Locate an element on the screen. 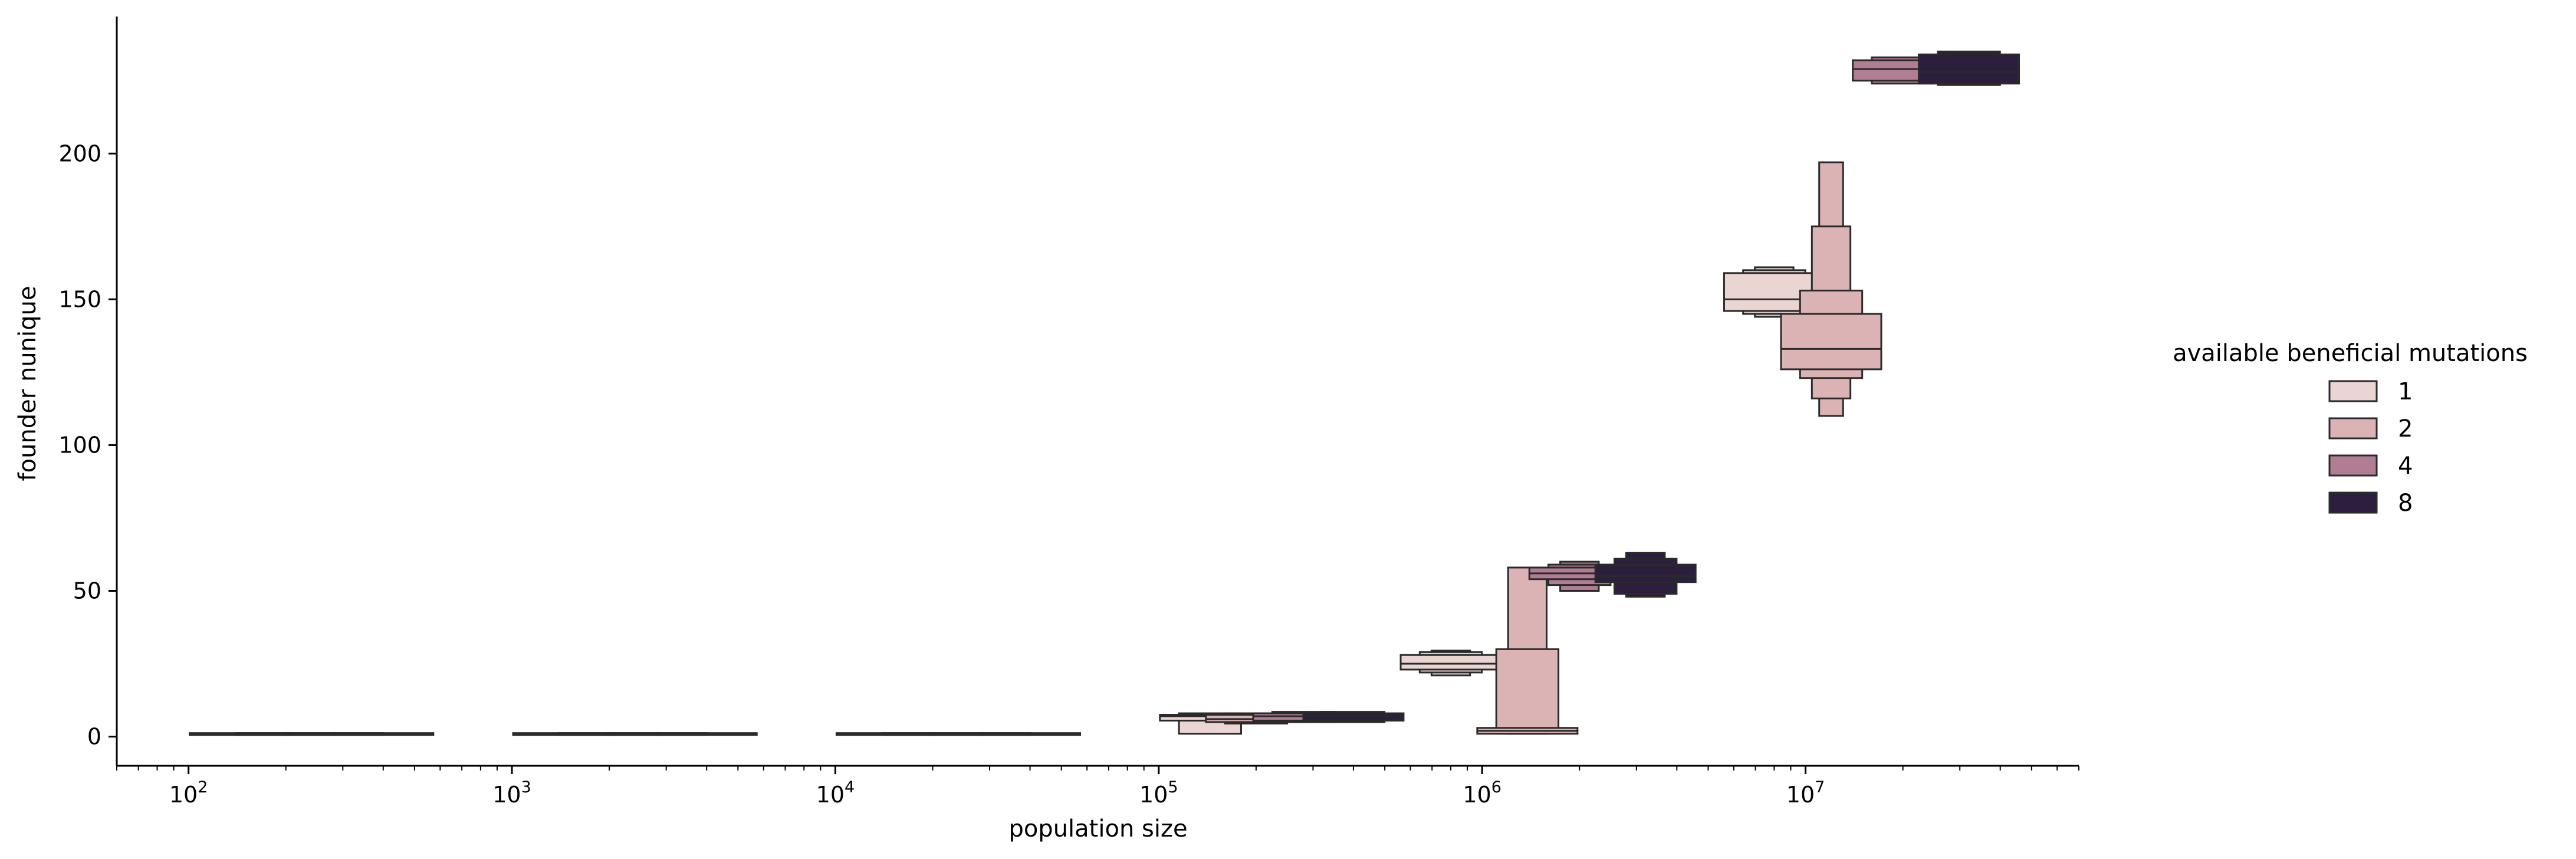 The image size is (2576, 859). x-axis-label: population size is located at coordinates (1097, 829).